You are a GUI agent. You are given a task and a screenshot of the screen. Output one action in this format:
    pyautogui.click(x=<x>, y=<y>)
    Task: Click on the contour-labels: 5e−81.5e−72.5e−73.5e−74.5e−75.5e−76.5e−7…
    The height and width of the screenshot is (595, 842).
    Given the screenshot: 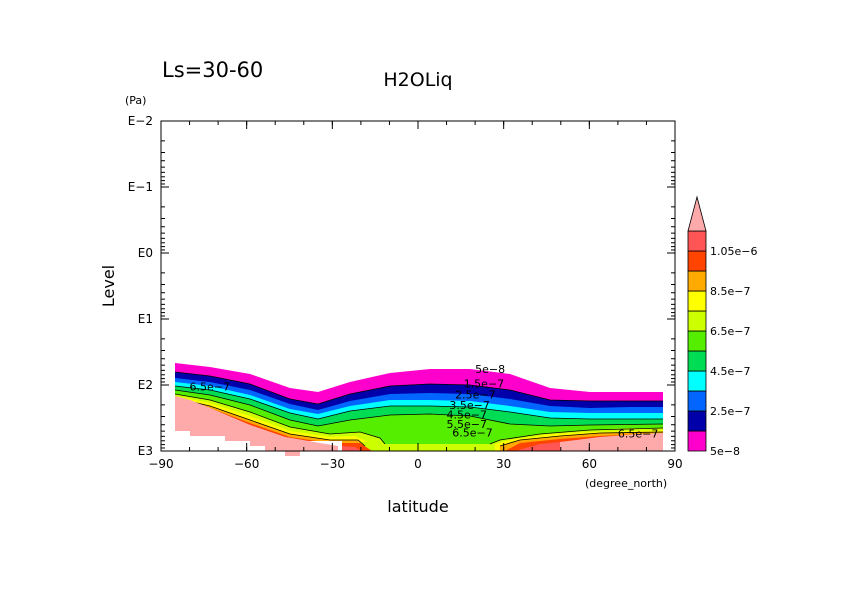 What is the action you would take?
    pyautogui.click(x=424, y=401)
    